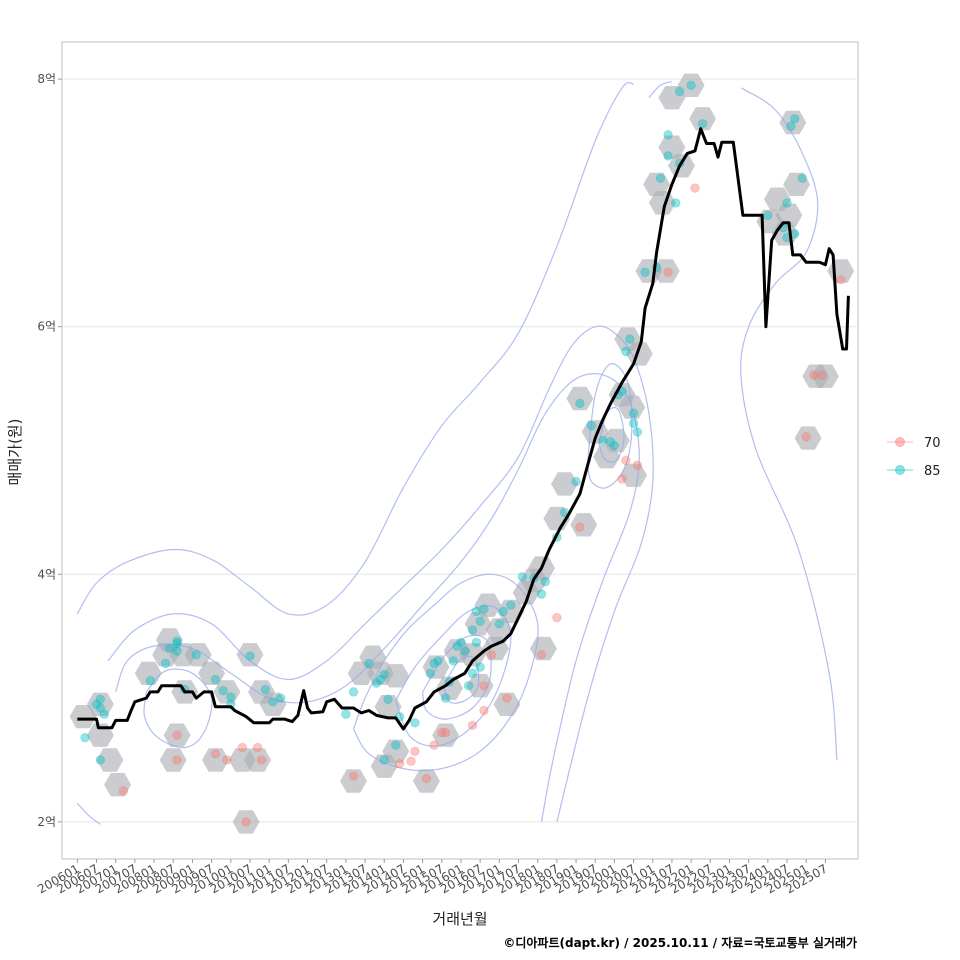 The width and height of the screenshot is (960, 960). Describe the element at coordinates (15, 452) in the screenshot. I see `y-axis-title: 매매가(원)` at that location.